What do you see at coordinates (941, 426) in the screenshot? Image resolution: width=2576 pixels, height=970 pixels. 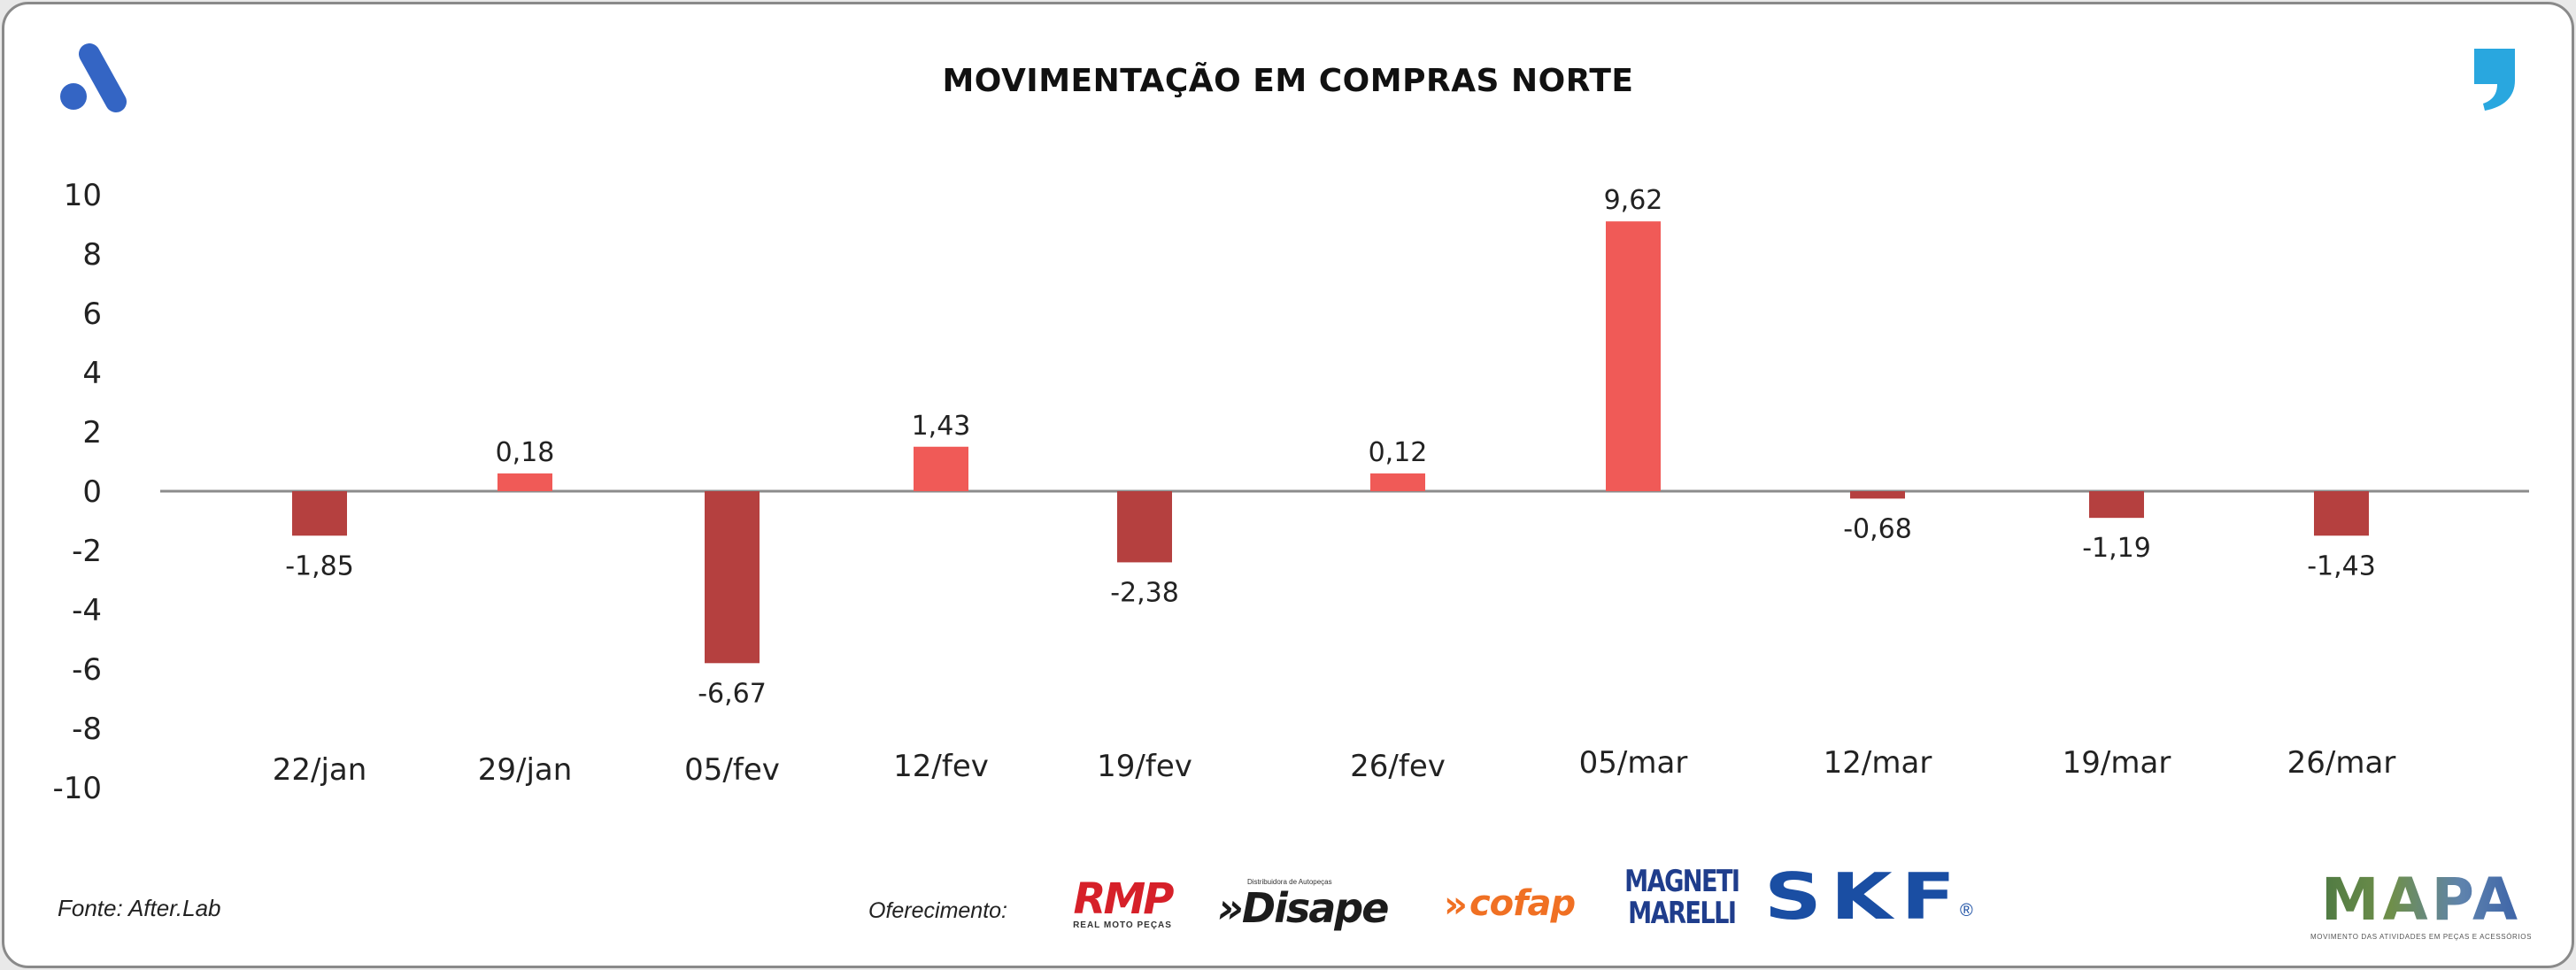 I see `data-label: 1,43` at bounding box center [941, 426].